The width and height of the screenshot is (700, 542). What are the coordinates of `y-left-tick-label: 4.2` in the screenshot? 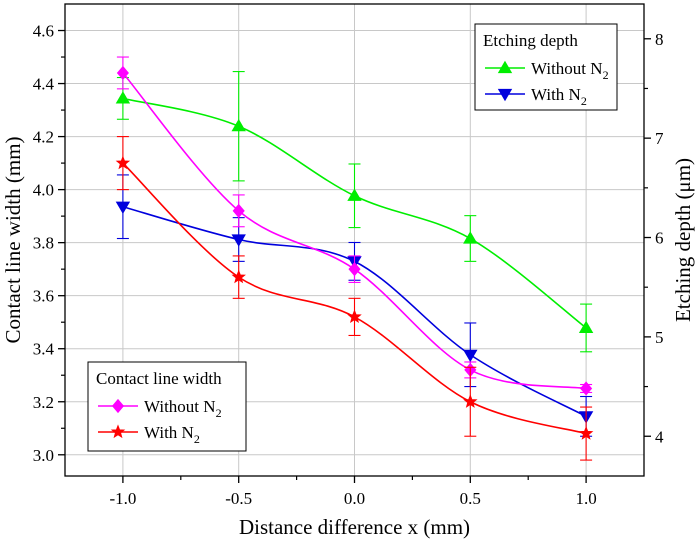 It's located at (43, 137).